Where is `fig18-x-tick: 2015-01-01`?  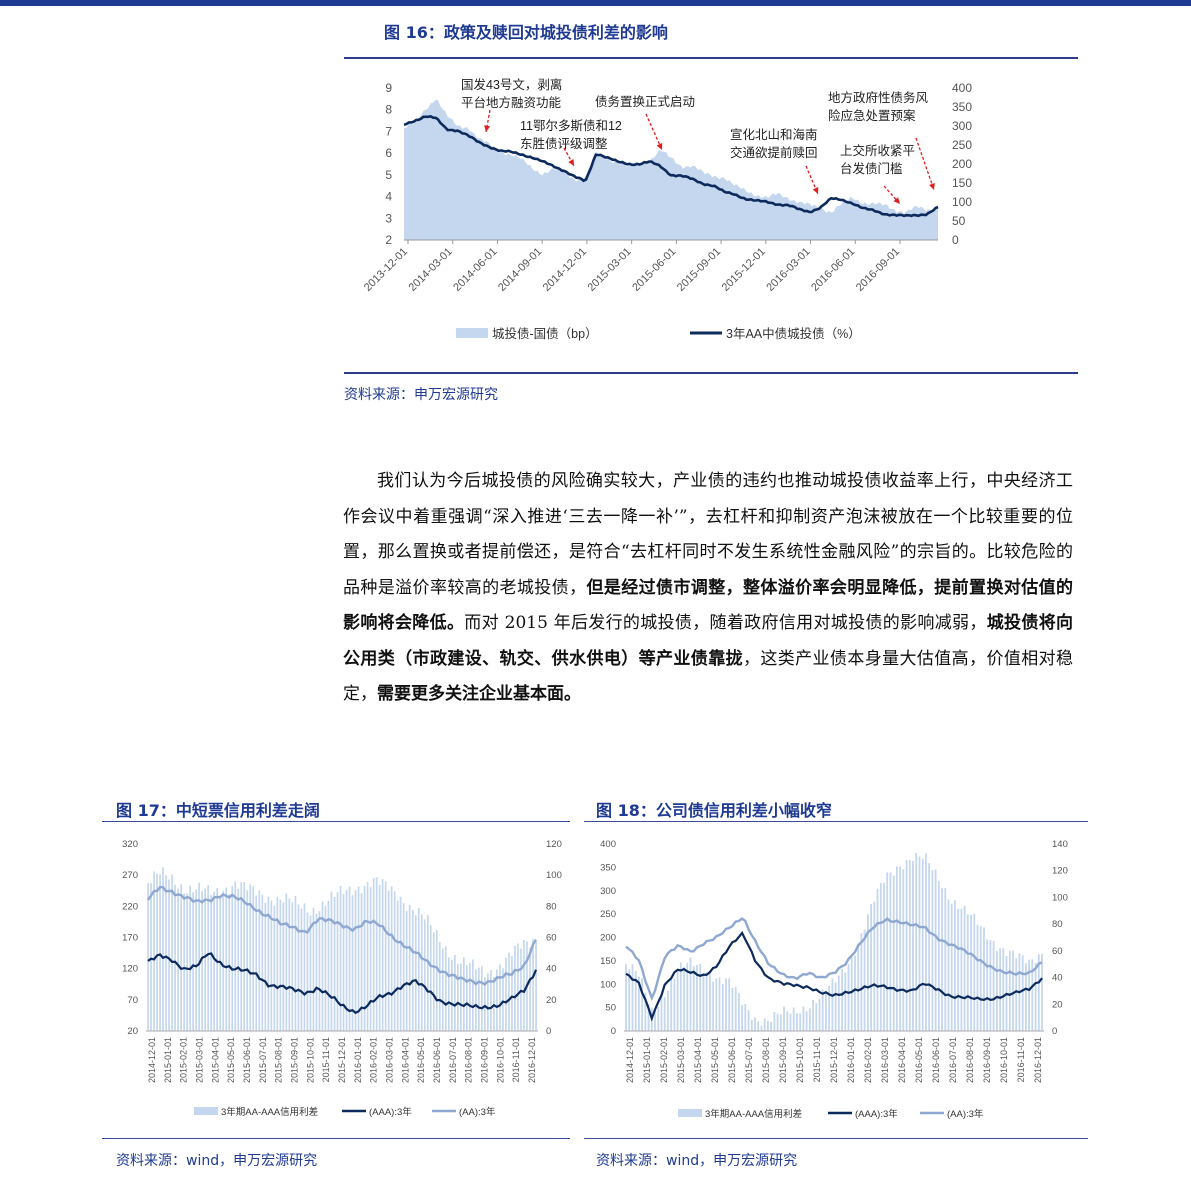 fig18-x-tick: 2015-01-01 is located at coordinates (647, 1060).